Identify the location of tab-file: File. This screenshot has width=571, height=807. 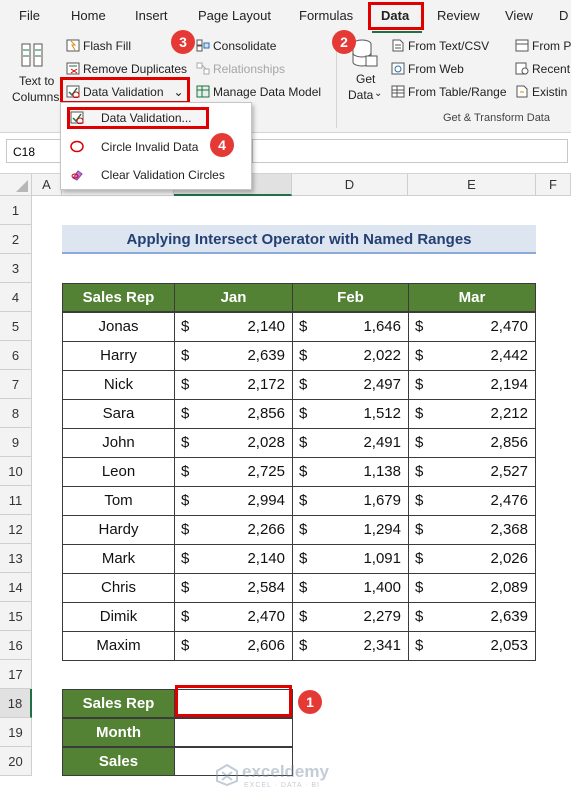
(29, 15).